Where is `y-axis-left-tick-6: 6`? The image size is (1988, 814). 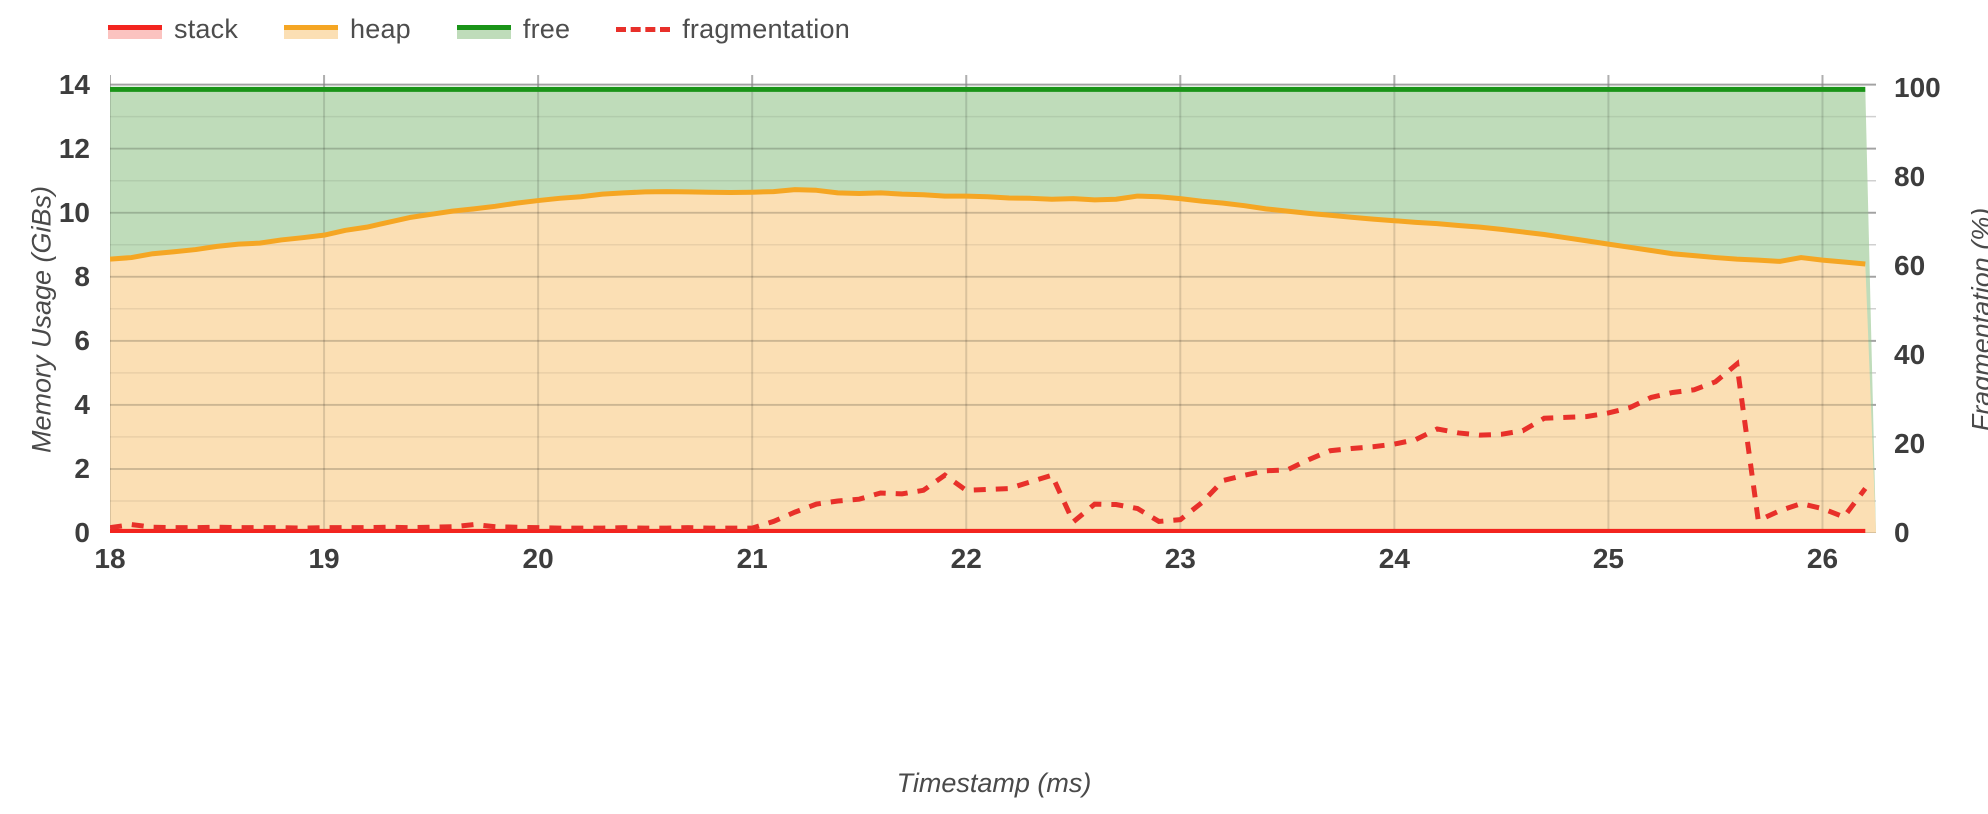
y-axis-left-tick-6: 6 is located at coordinates (82, 340).